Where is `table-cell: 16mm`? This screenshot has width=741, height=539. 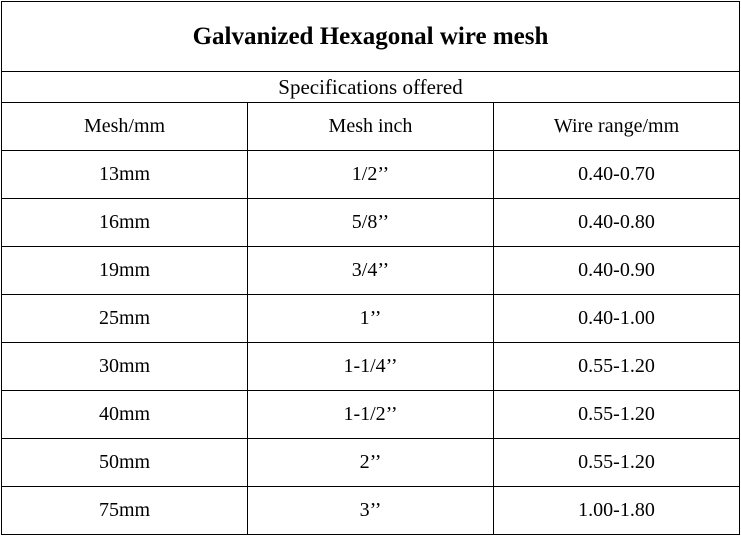 table-cell: 16mm is located at coordinates (124, 222).